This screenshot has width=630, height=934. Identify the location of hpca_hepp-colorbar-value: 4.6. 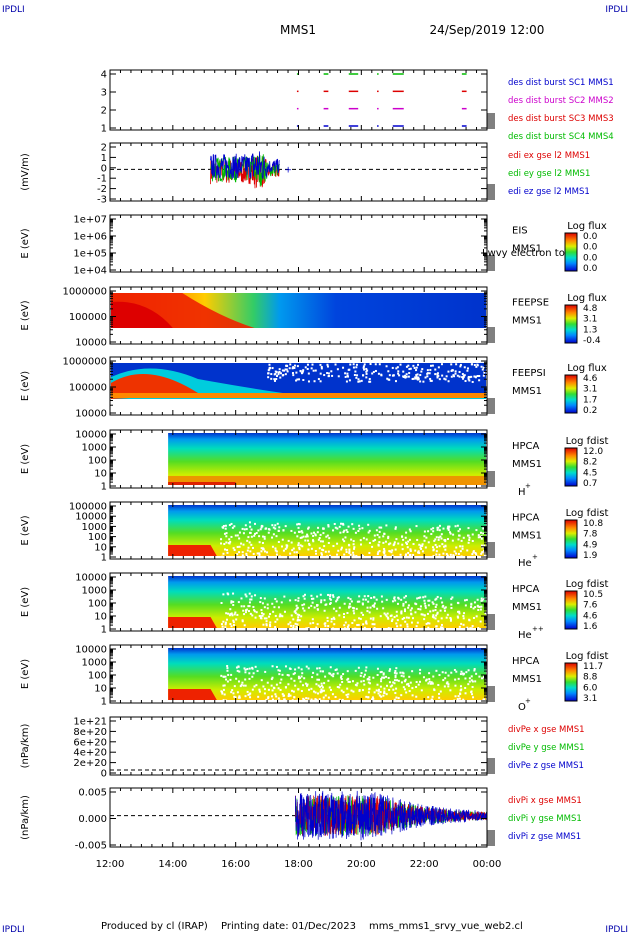
(590, 616).